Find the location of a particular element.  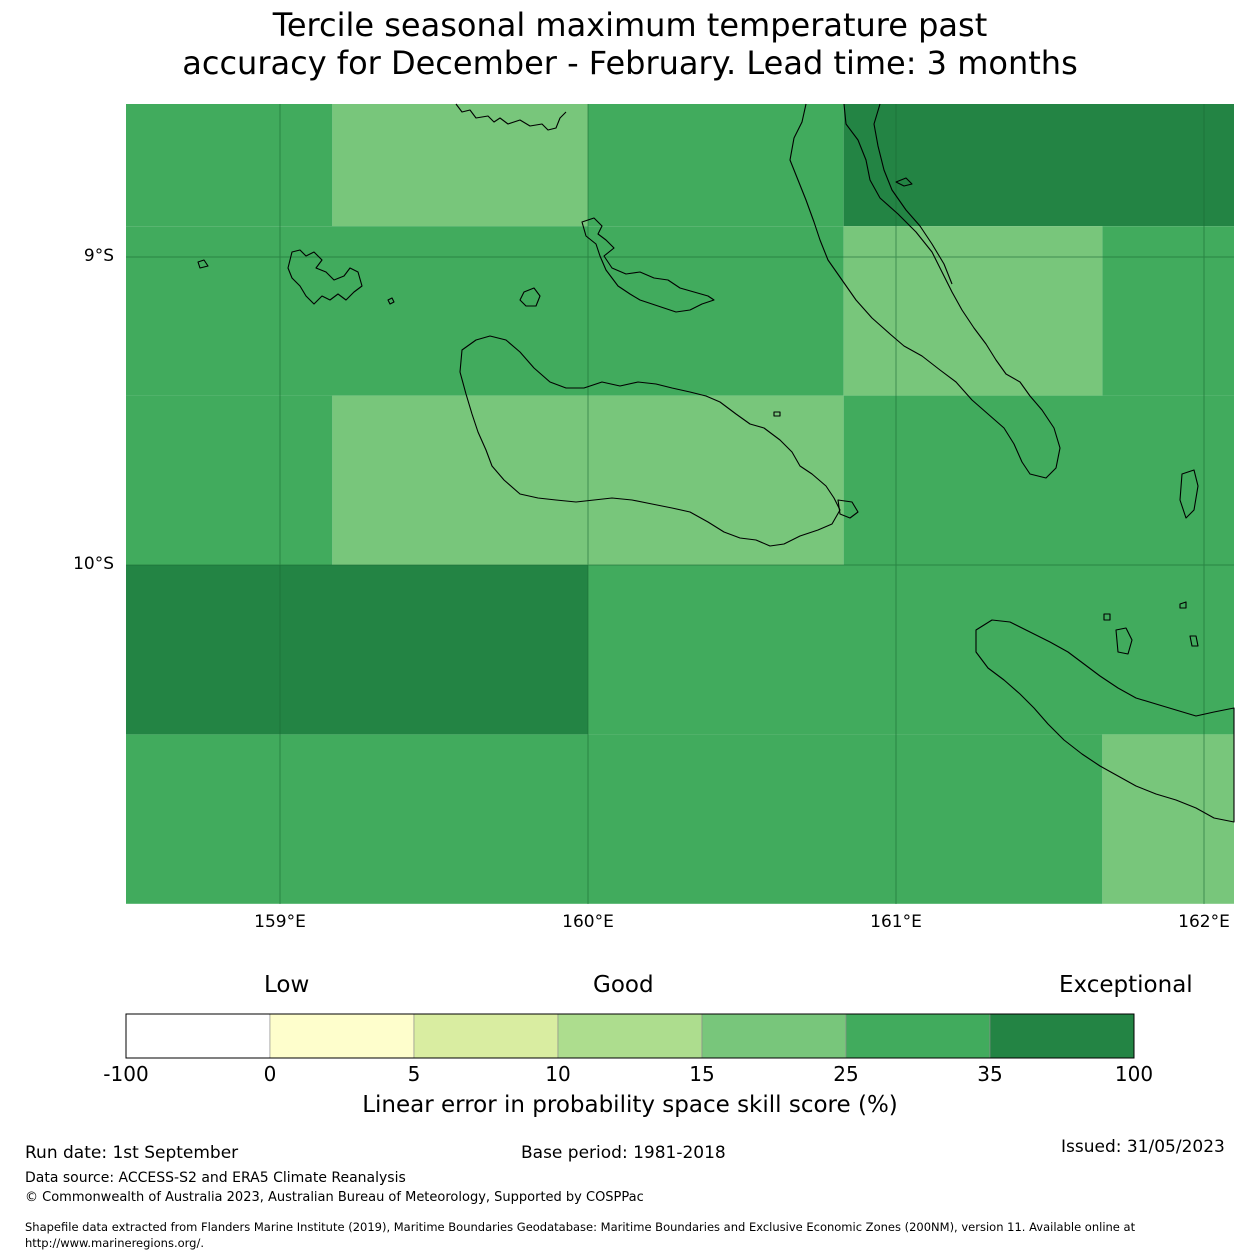

coastline-guadalcanal-islet is located at coordinates (848, 509).